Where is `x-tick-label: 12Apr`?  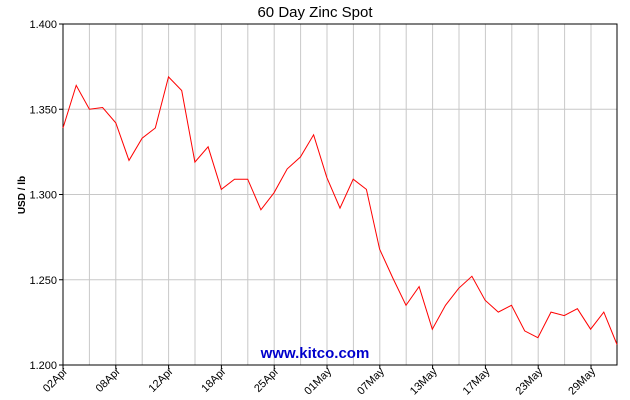 x-tick-label: 12Apr is located at coordinates (160, 379).